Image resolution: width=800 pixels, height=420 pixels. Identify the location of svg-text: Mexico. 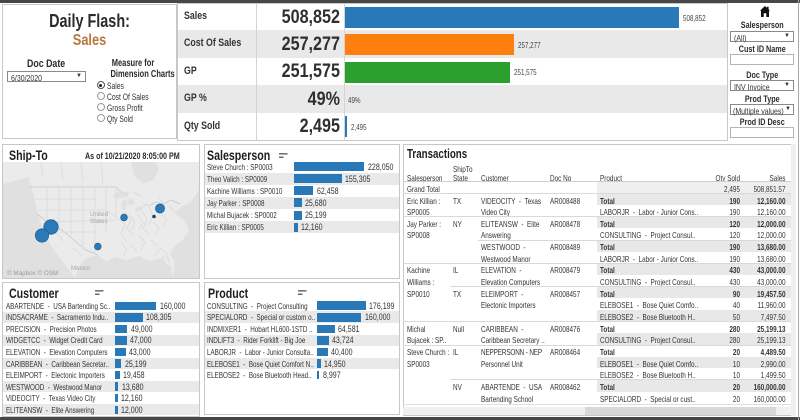
(81, 268).